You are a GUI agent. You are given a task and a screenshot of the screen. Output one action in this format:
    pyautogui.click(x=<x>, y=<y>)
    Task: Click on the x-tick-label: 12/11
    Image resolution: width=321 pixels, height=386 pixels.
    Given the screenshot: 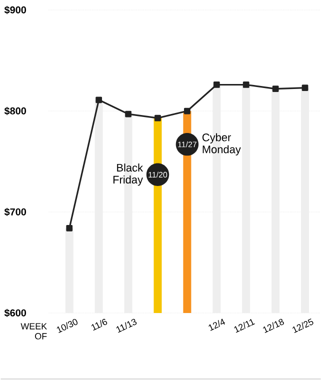 What is the action you would take?
    pyautogui.click(x=244, y=326)
    